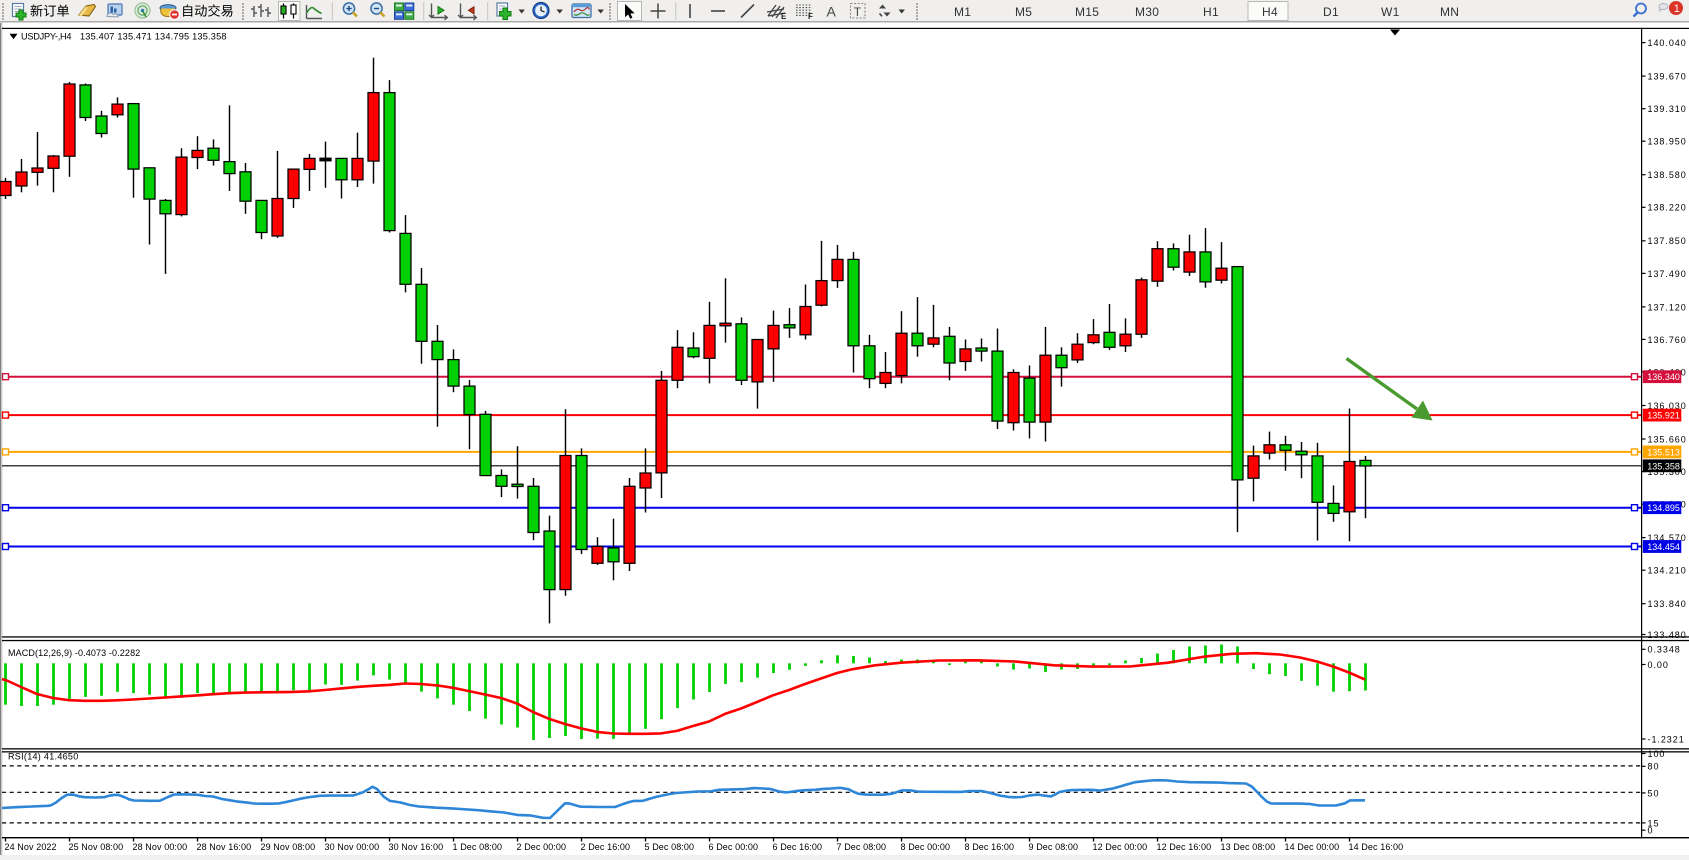  Describe the element at coordinates (1657, 754) in the screenshot. I see `svg-text: 100` at that location.